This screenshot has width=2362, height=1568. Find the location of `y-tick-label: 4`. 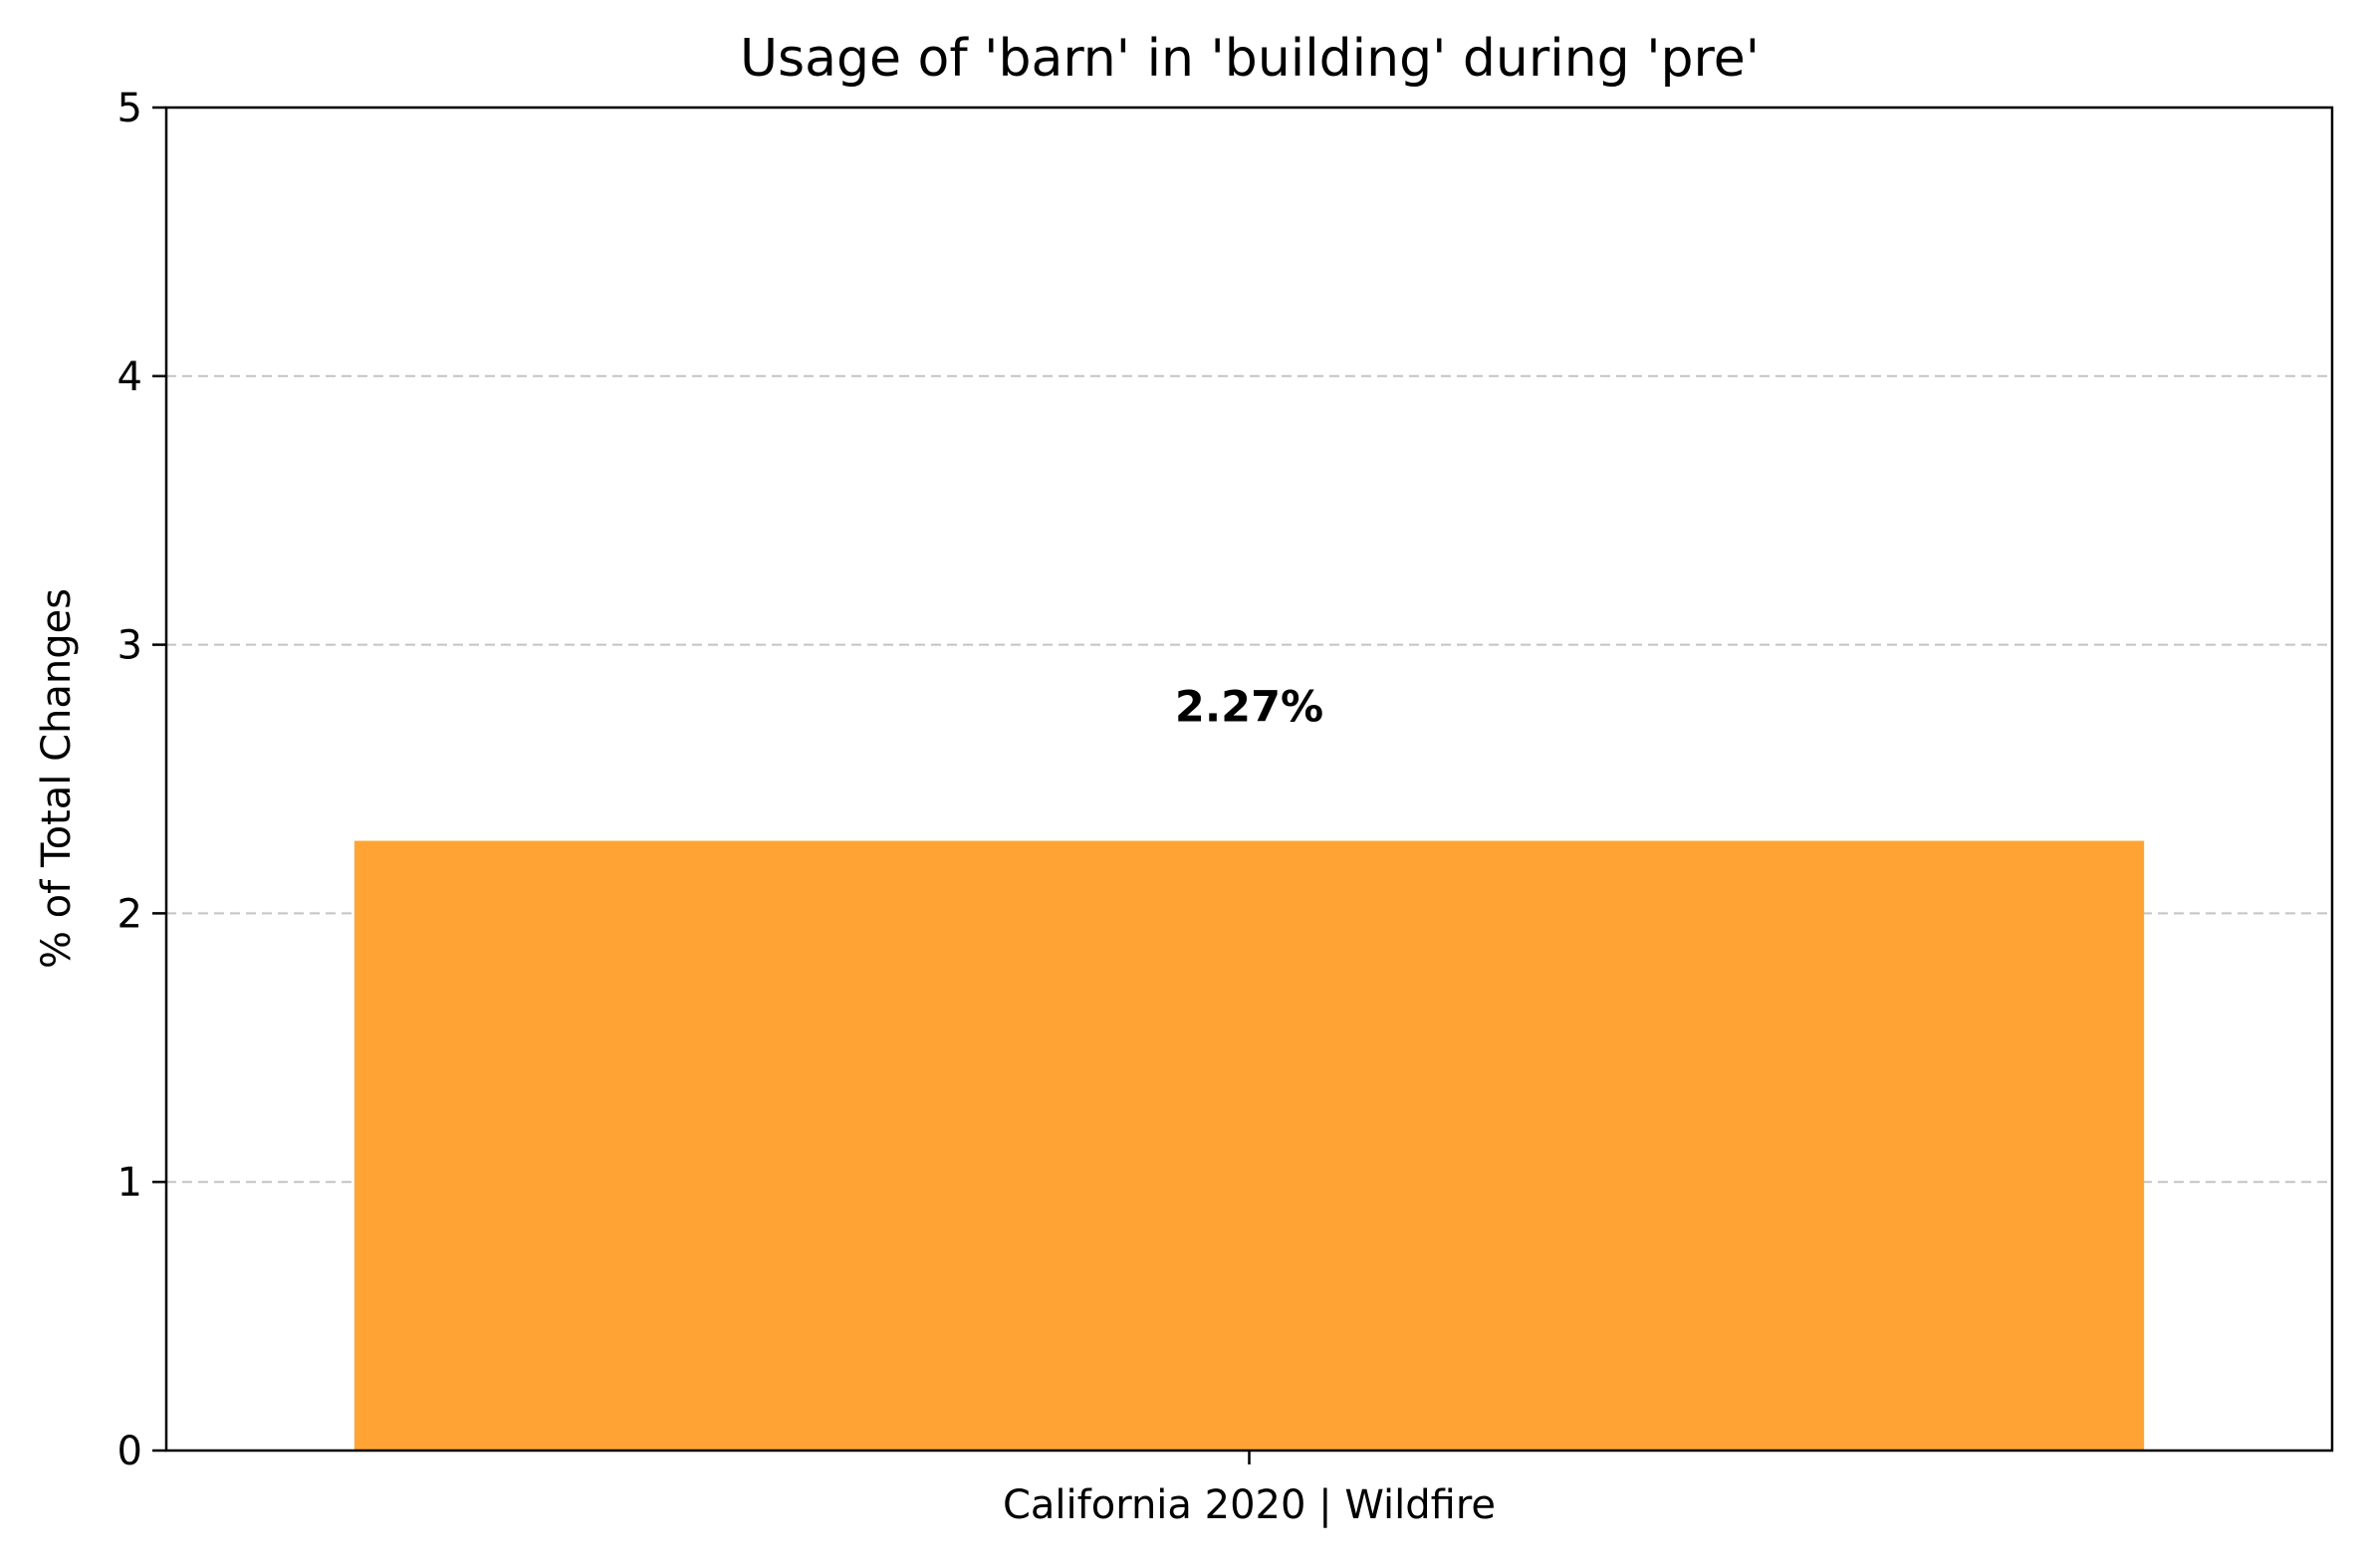

y-tick-label: 4 is located at coordinates (130, 377).